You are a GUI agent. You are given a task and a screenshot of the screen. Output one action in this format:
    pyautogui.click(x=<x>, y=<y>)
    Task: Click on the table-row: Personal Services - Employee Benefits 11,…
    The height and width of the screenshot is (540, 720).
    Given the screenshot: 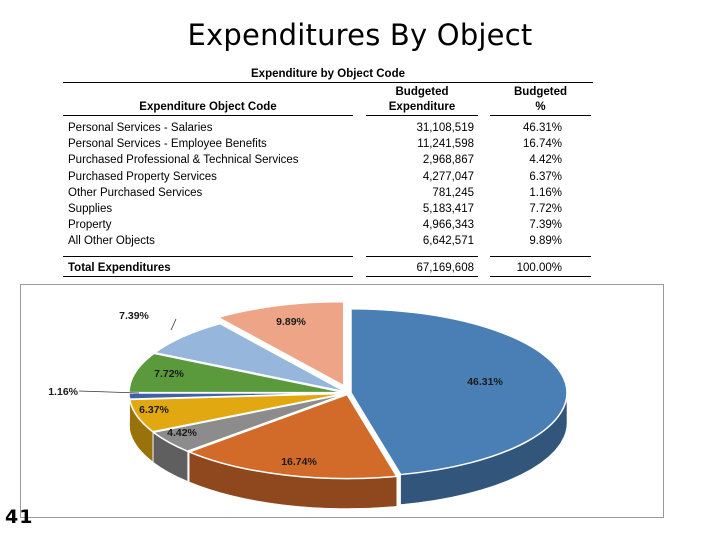 What is the action you would take?
    pyautogui.click(x=328, y=144)
    